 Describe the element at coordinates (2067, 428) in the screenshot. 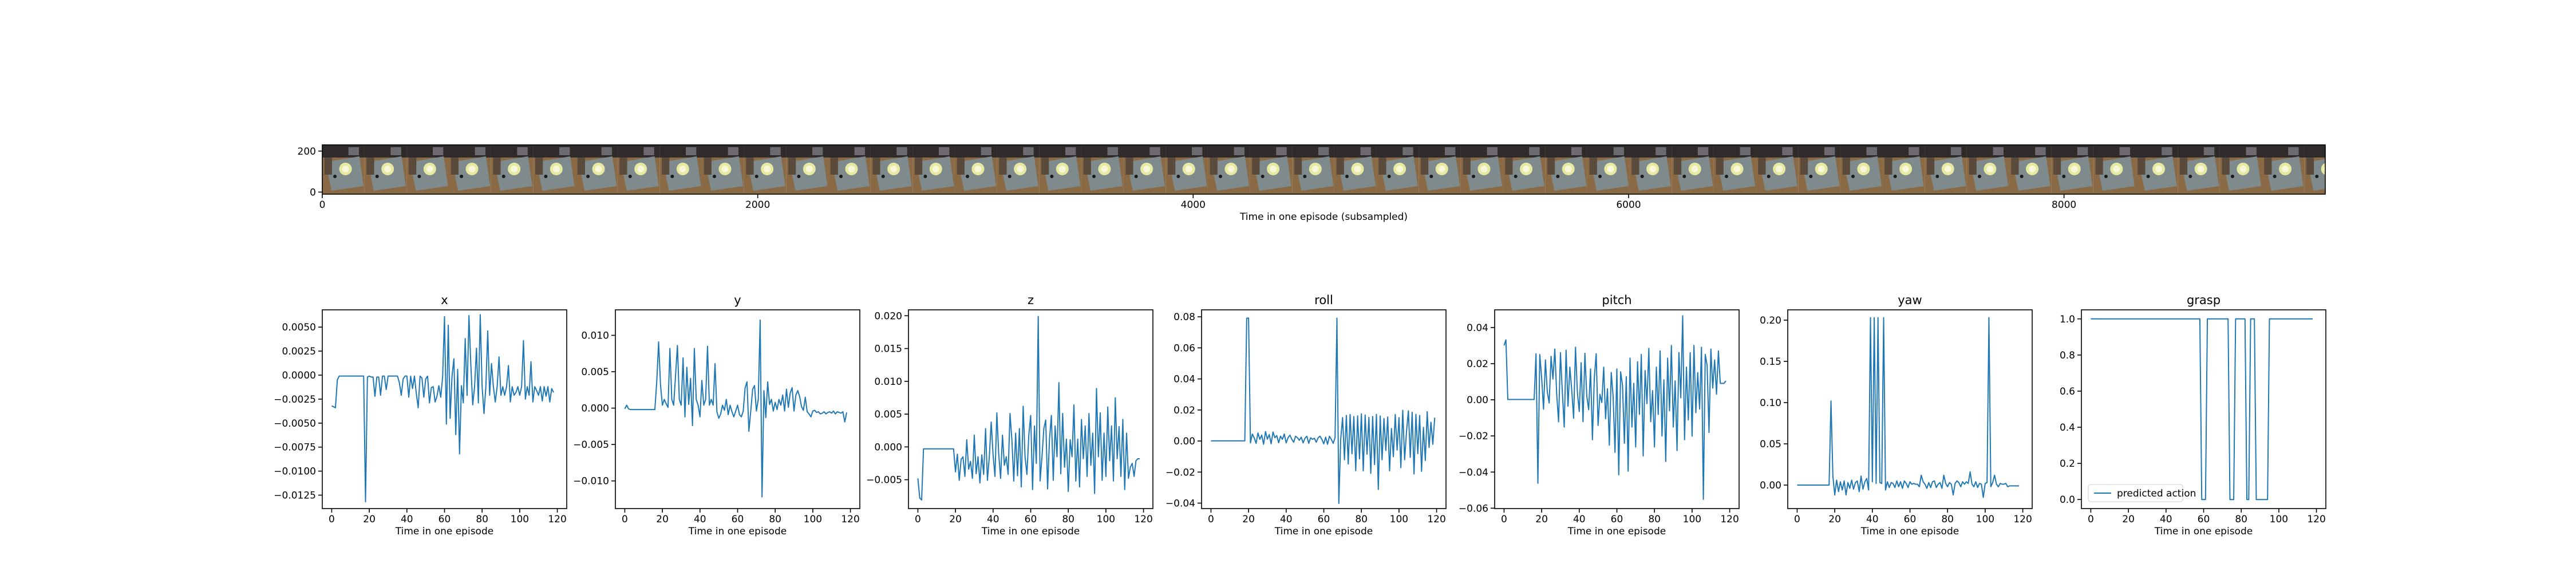

I see `y-tick-label: 0.4` at that location.